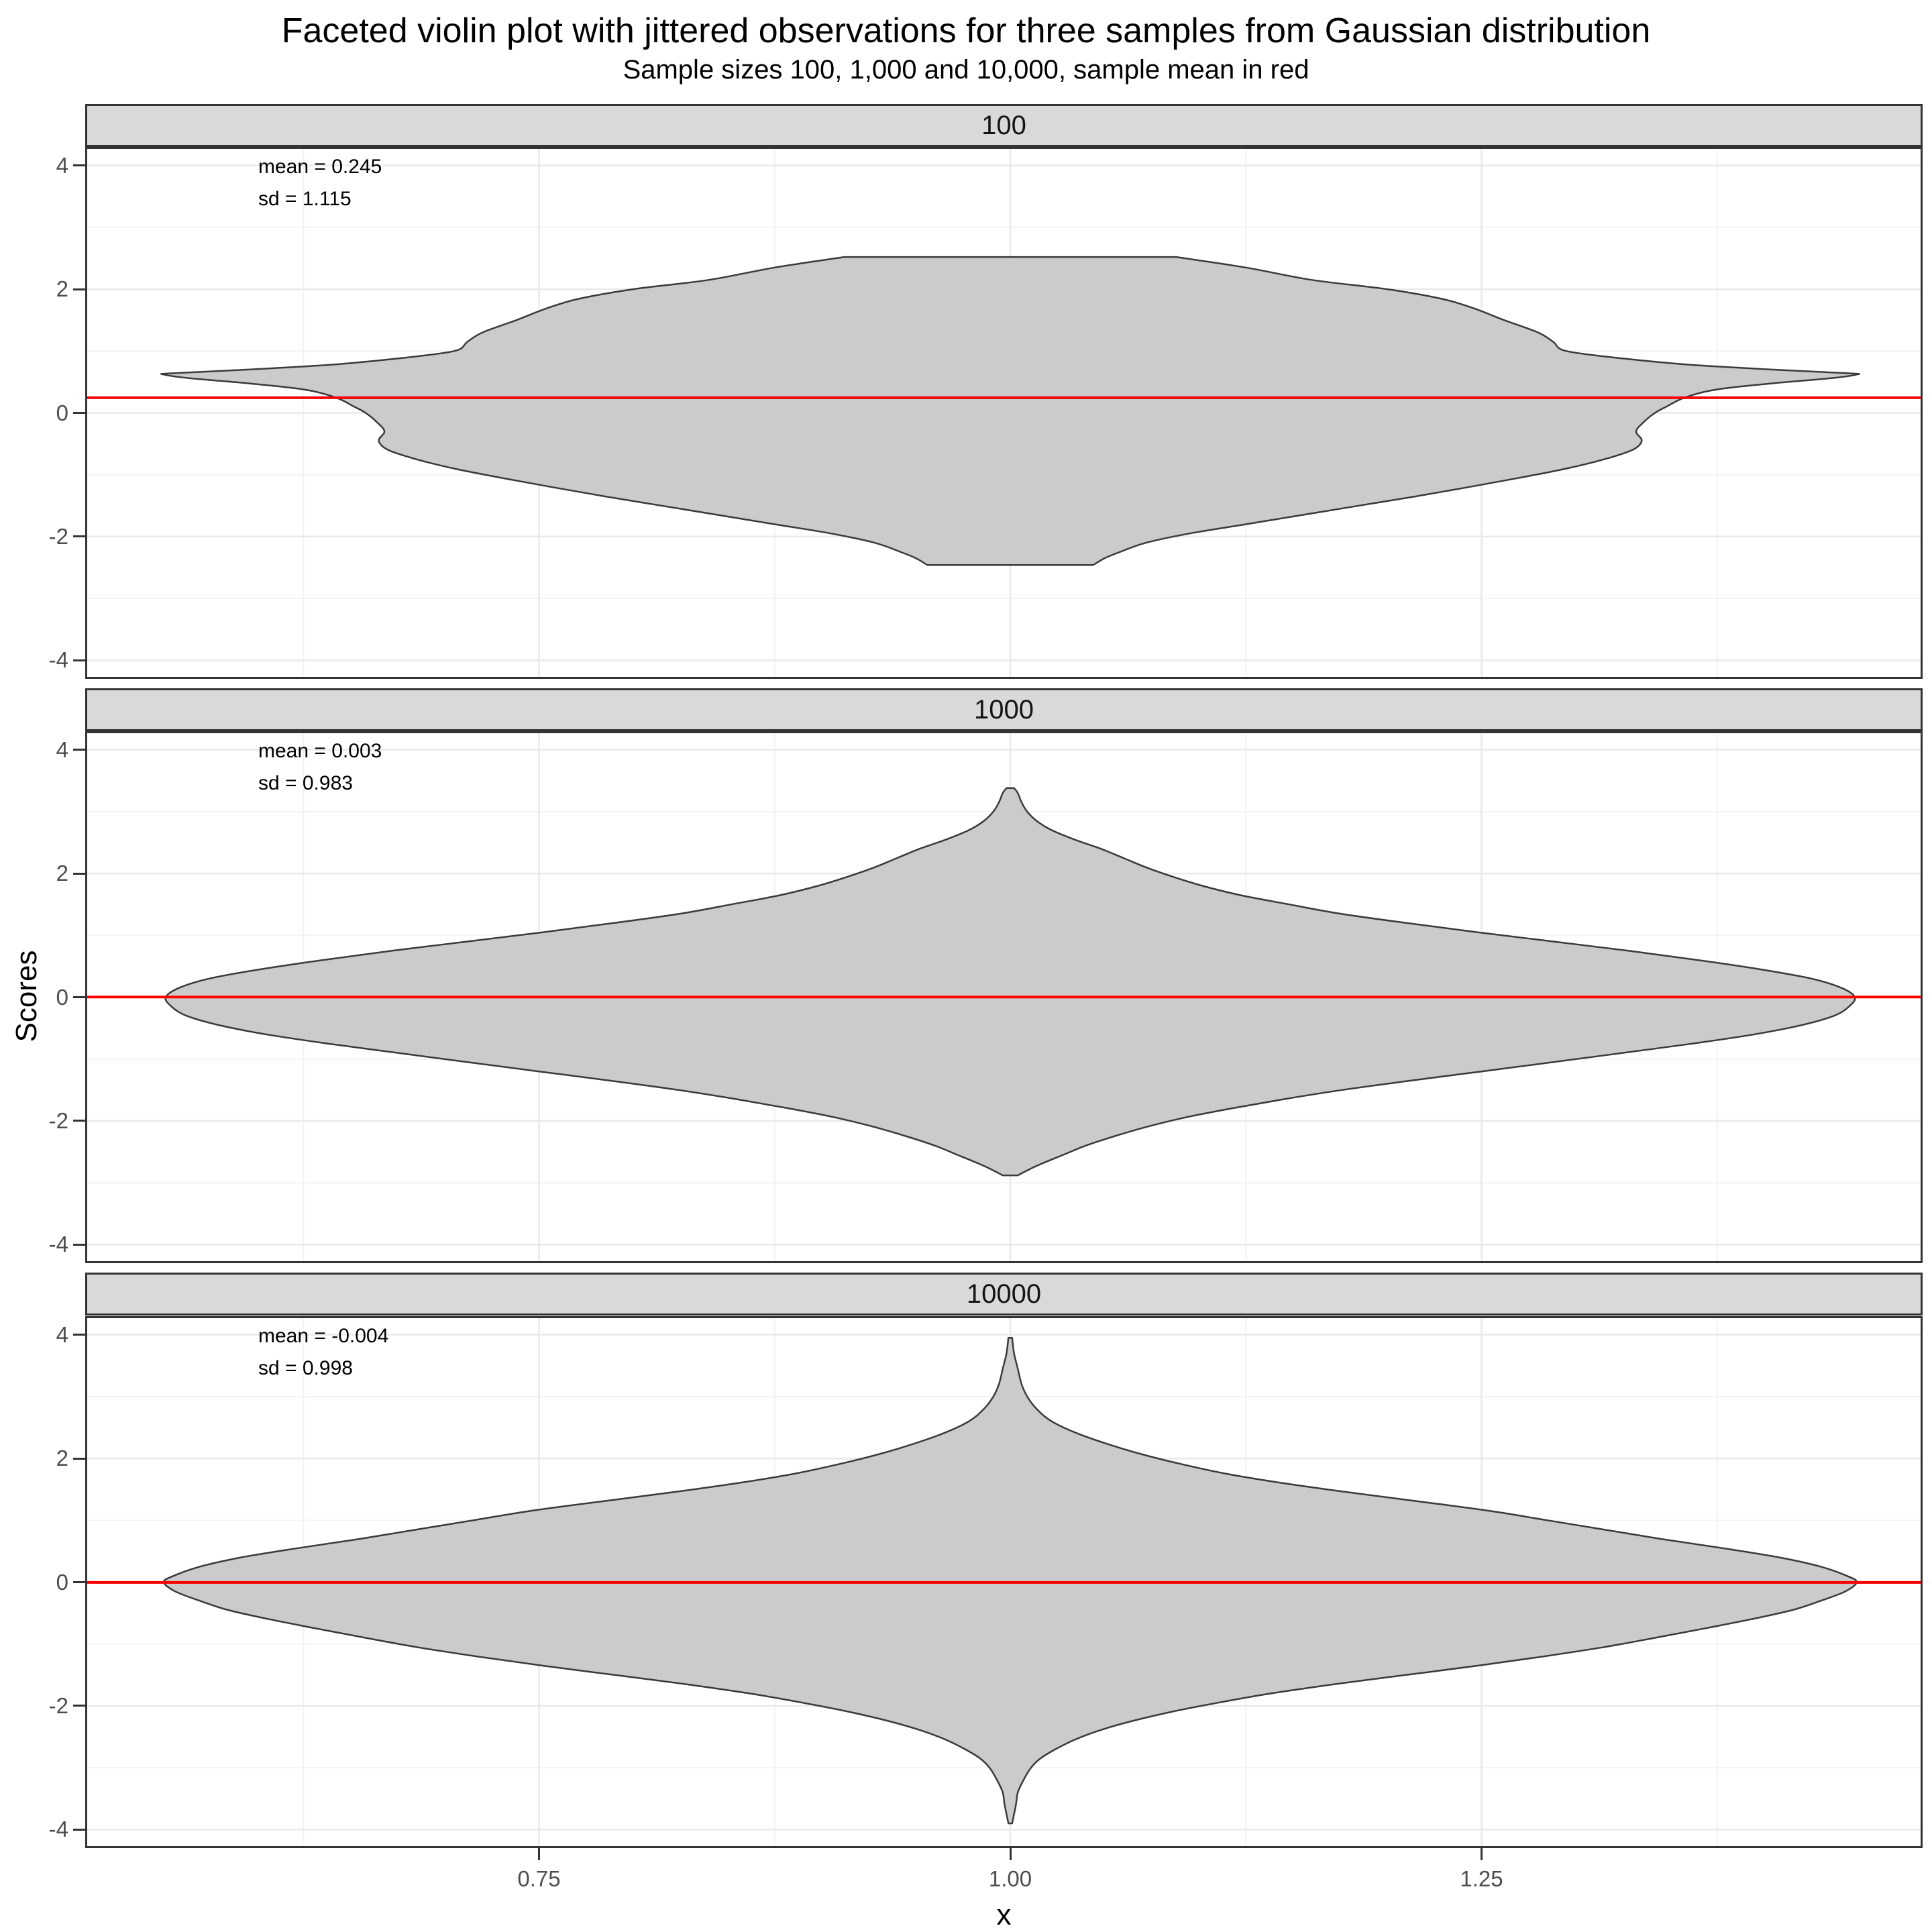 The image size is (1932, 1932). I want to click on facet-strip-1000: 1000, so click(1004, 709).